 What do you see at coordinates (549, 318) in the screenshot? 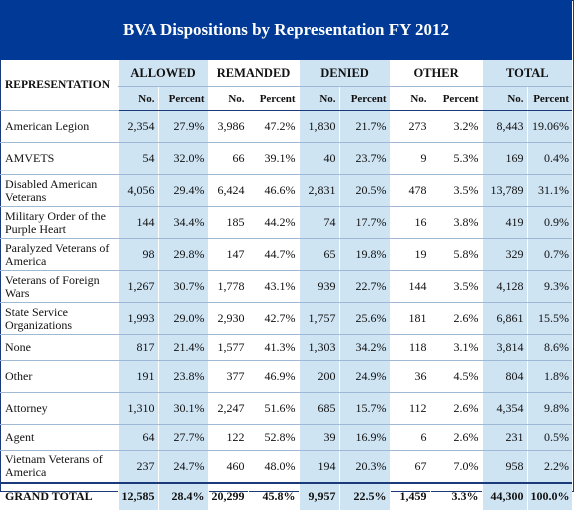
I see `cell-percent: 15.5%` at bounding box center [549, 318].